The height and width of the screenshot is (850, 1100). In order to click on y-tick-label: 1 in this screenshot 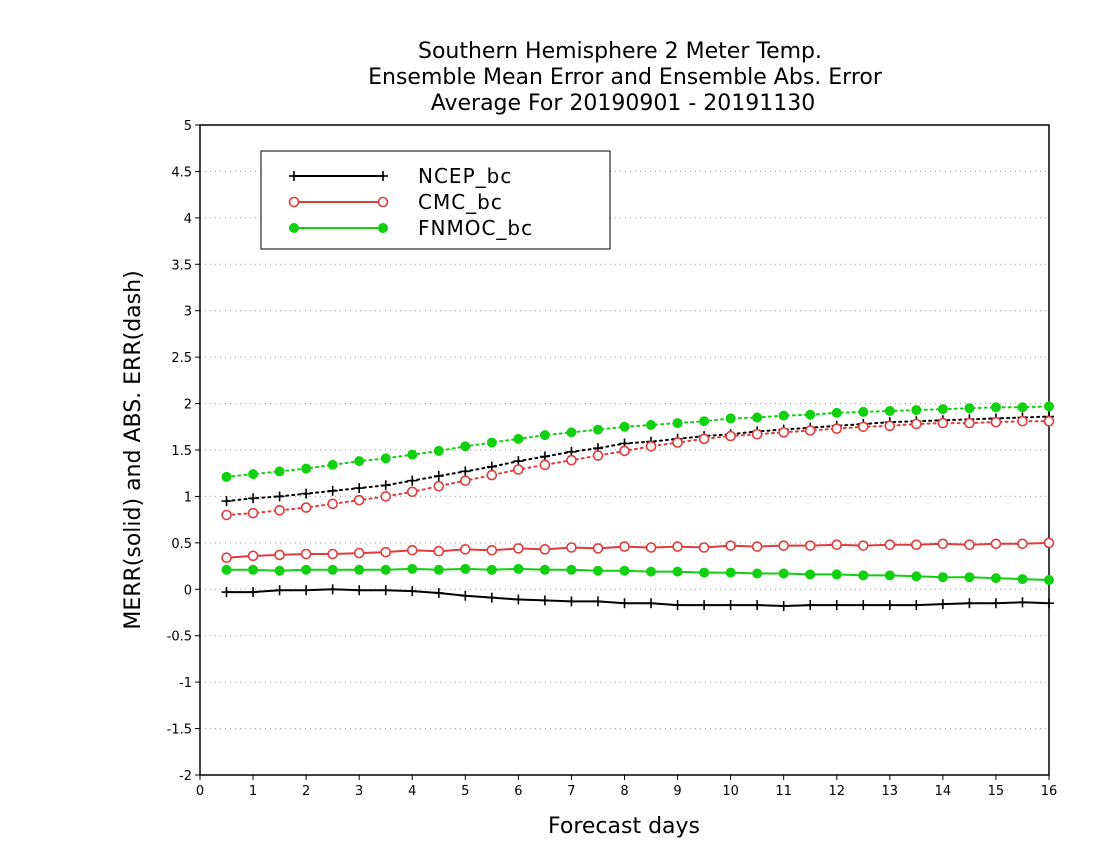, I will do `click(188, 497)`.